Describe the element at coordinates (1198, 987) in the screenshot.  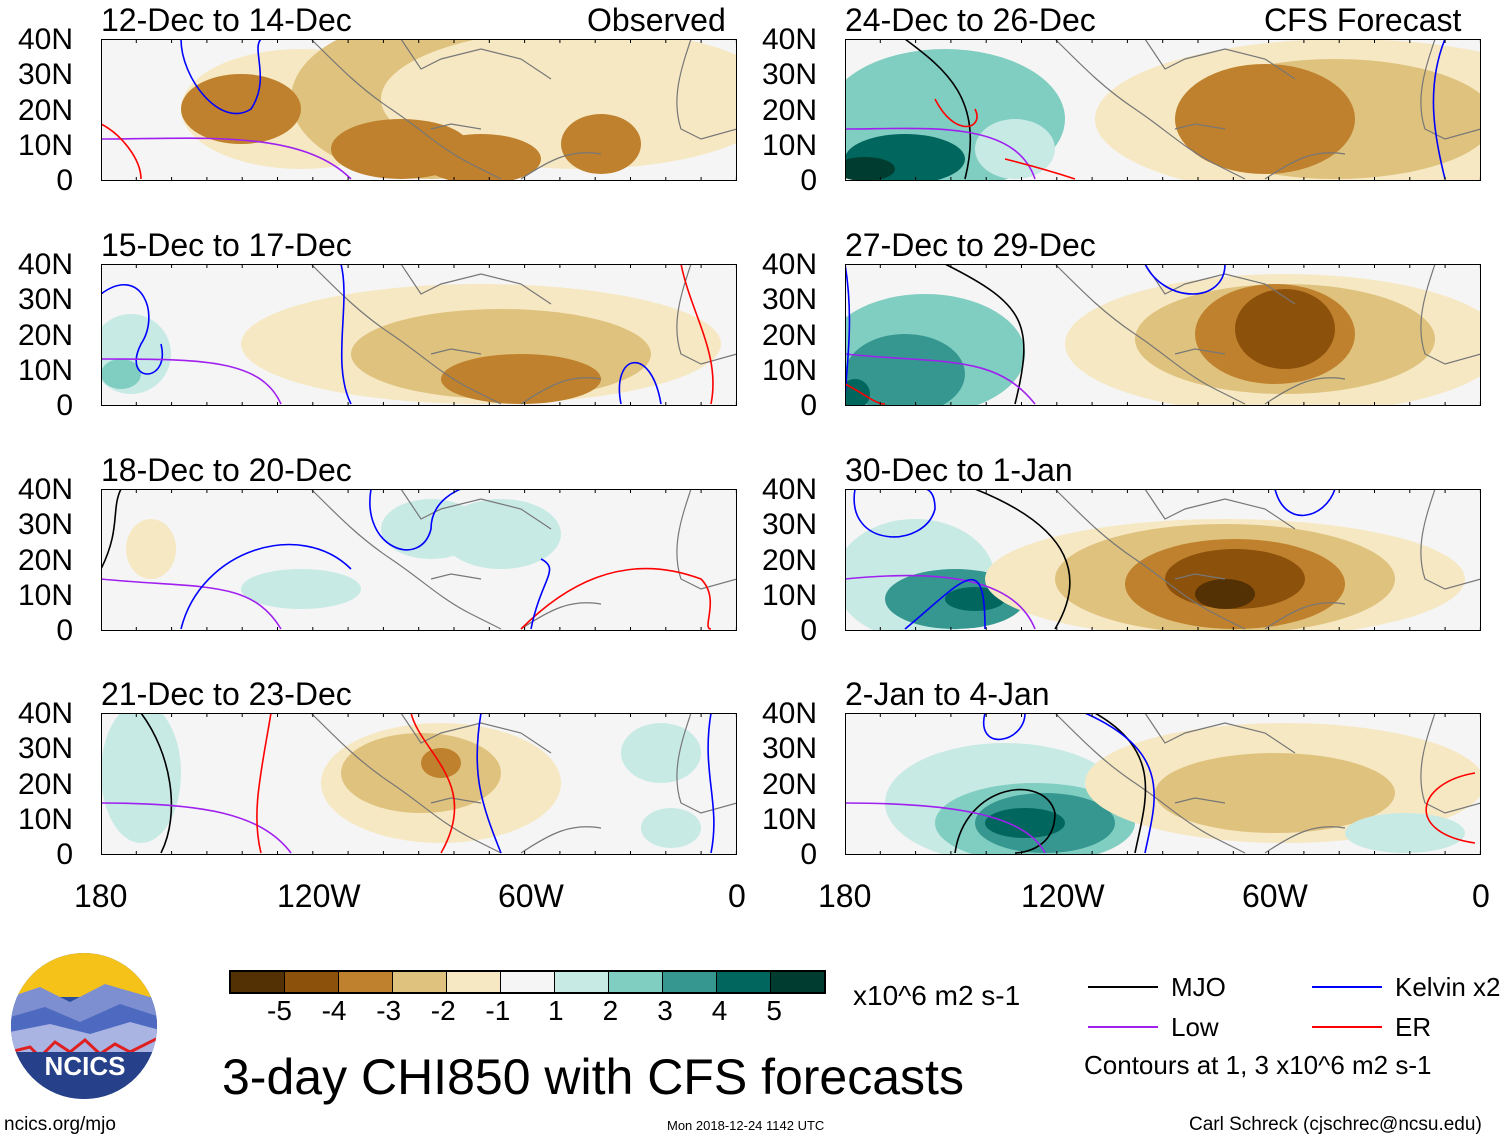
I see `legend-label: MJO` at that location.